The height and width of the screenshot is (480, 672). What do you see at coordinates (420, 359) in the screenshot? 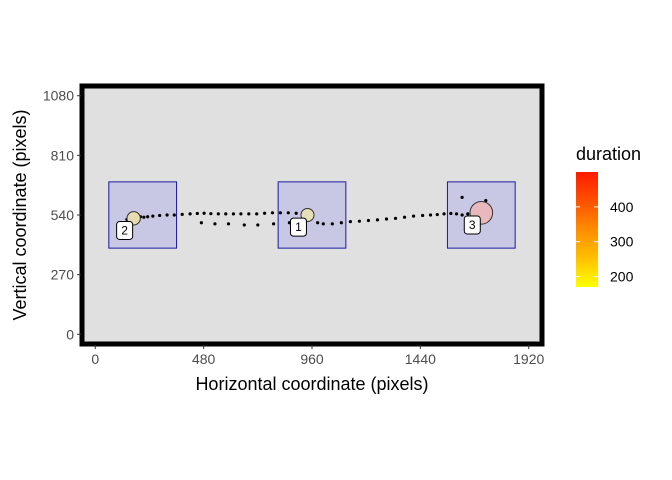
I see `x-tick-label: 1440` at bounding box center [420, 359].